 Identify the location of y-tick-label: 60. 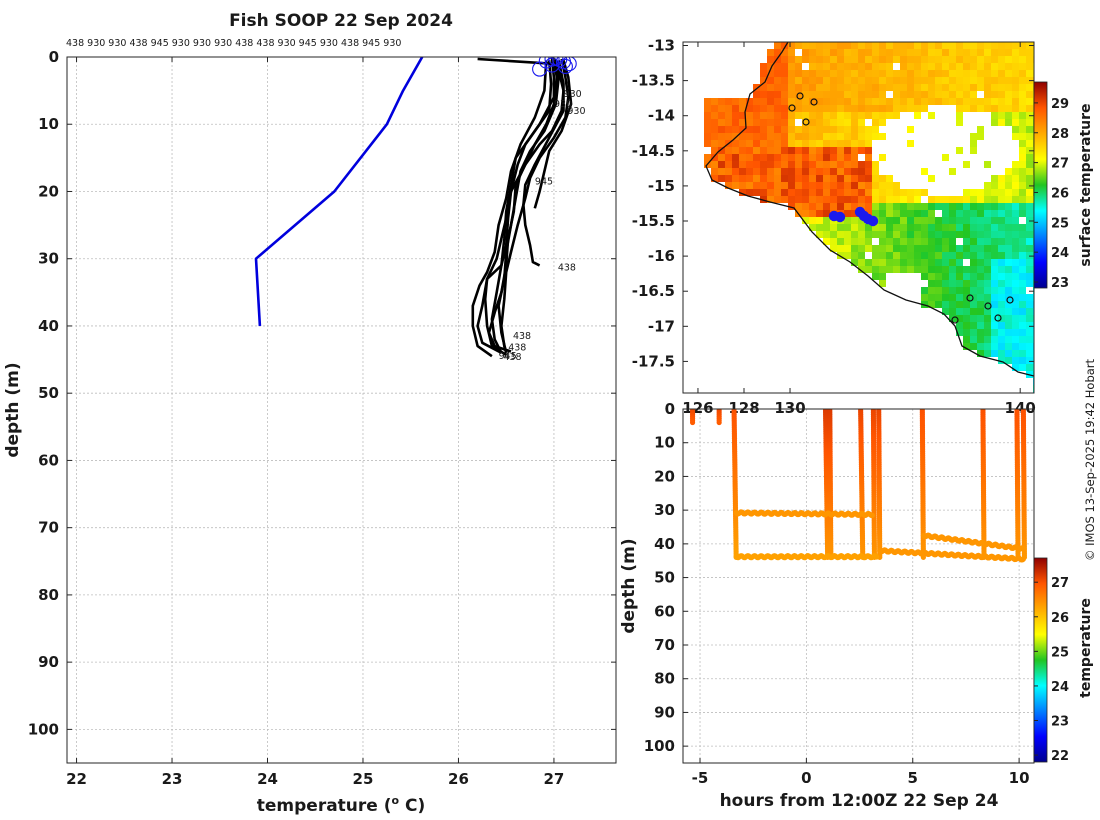
(664, 611).